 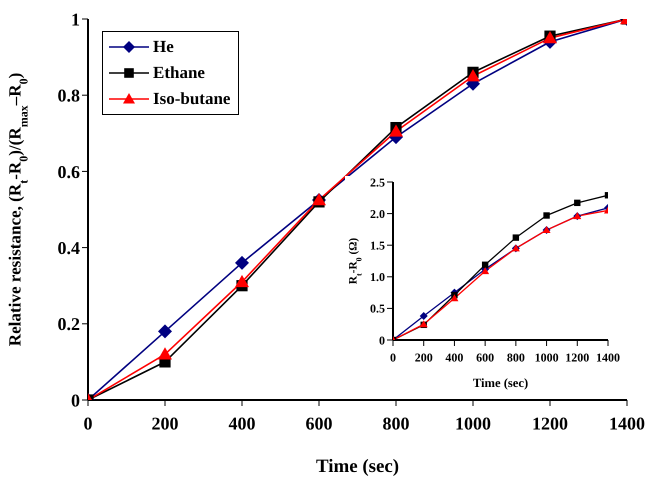 I want to click on legend-label: He, so click(x=163, y=47).